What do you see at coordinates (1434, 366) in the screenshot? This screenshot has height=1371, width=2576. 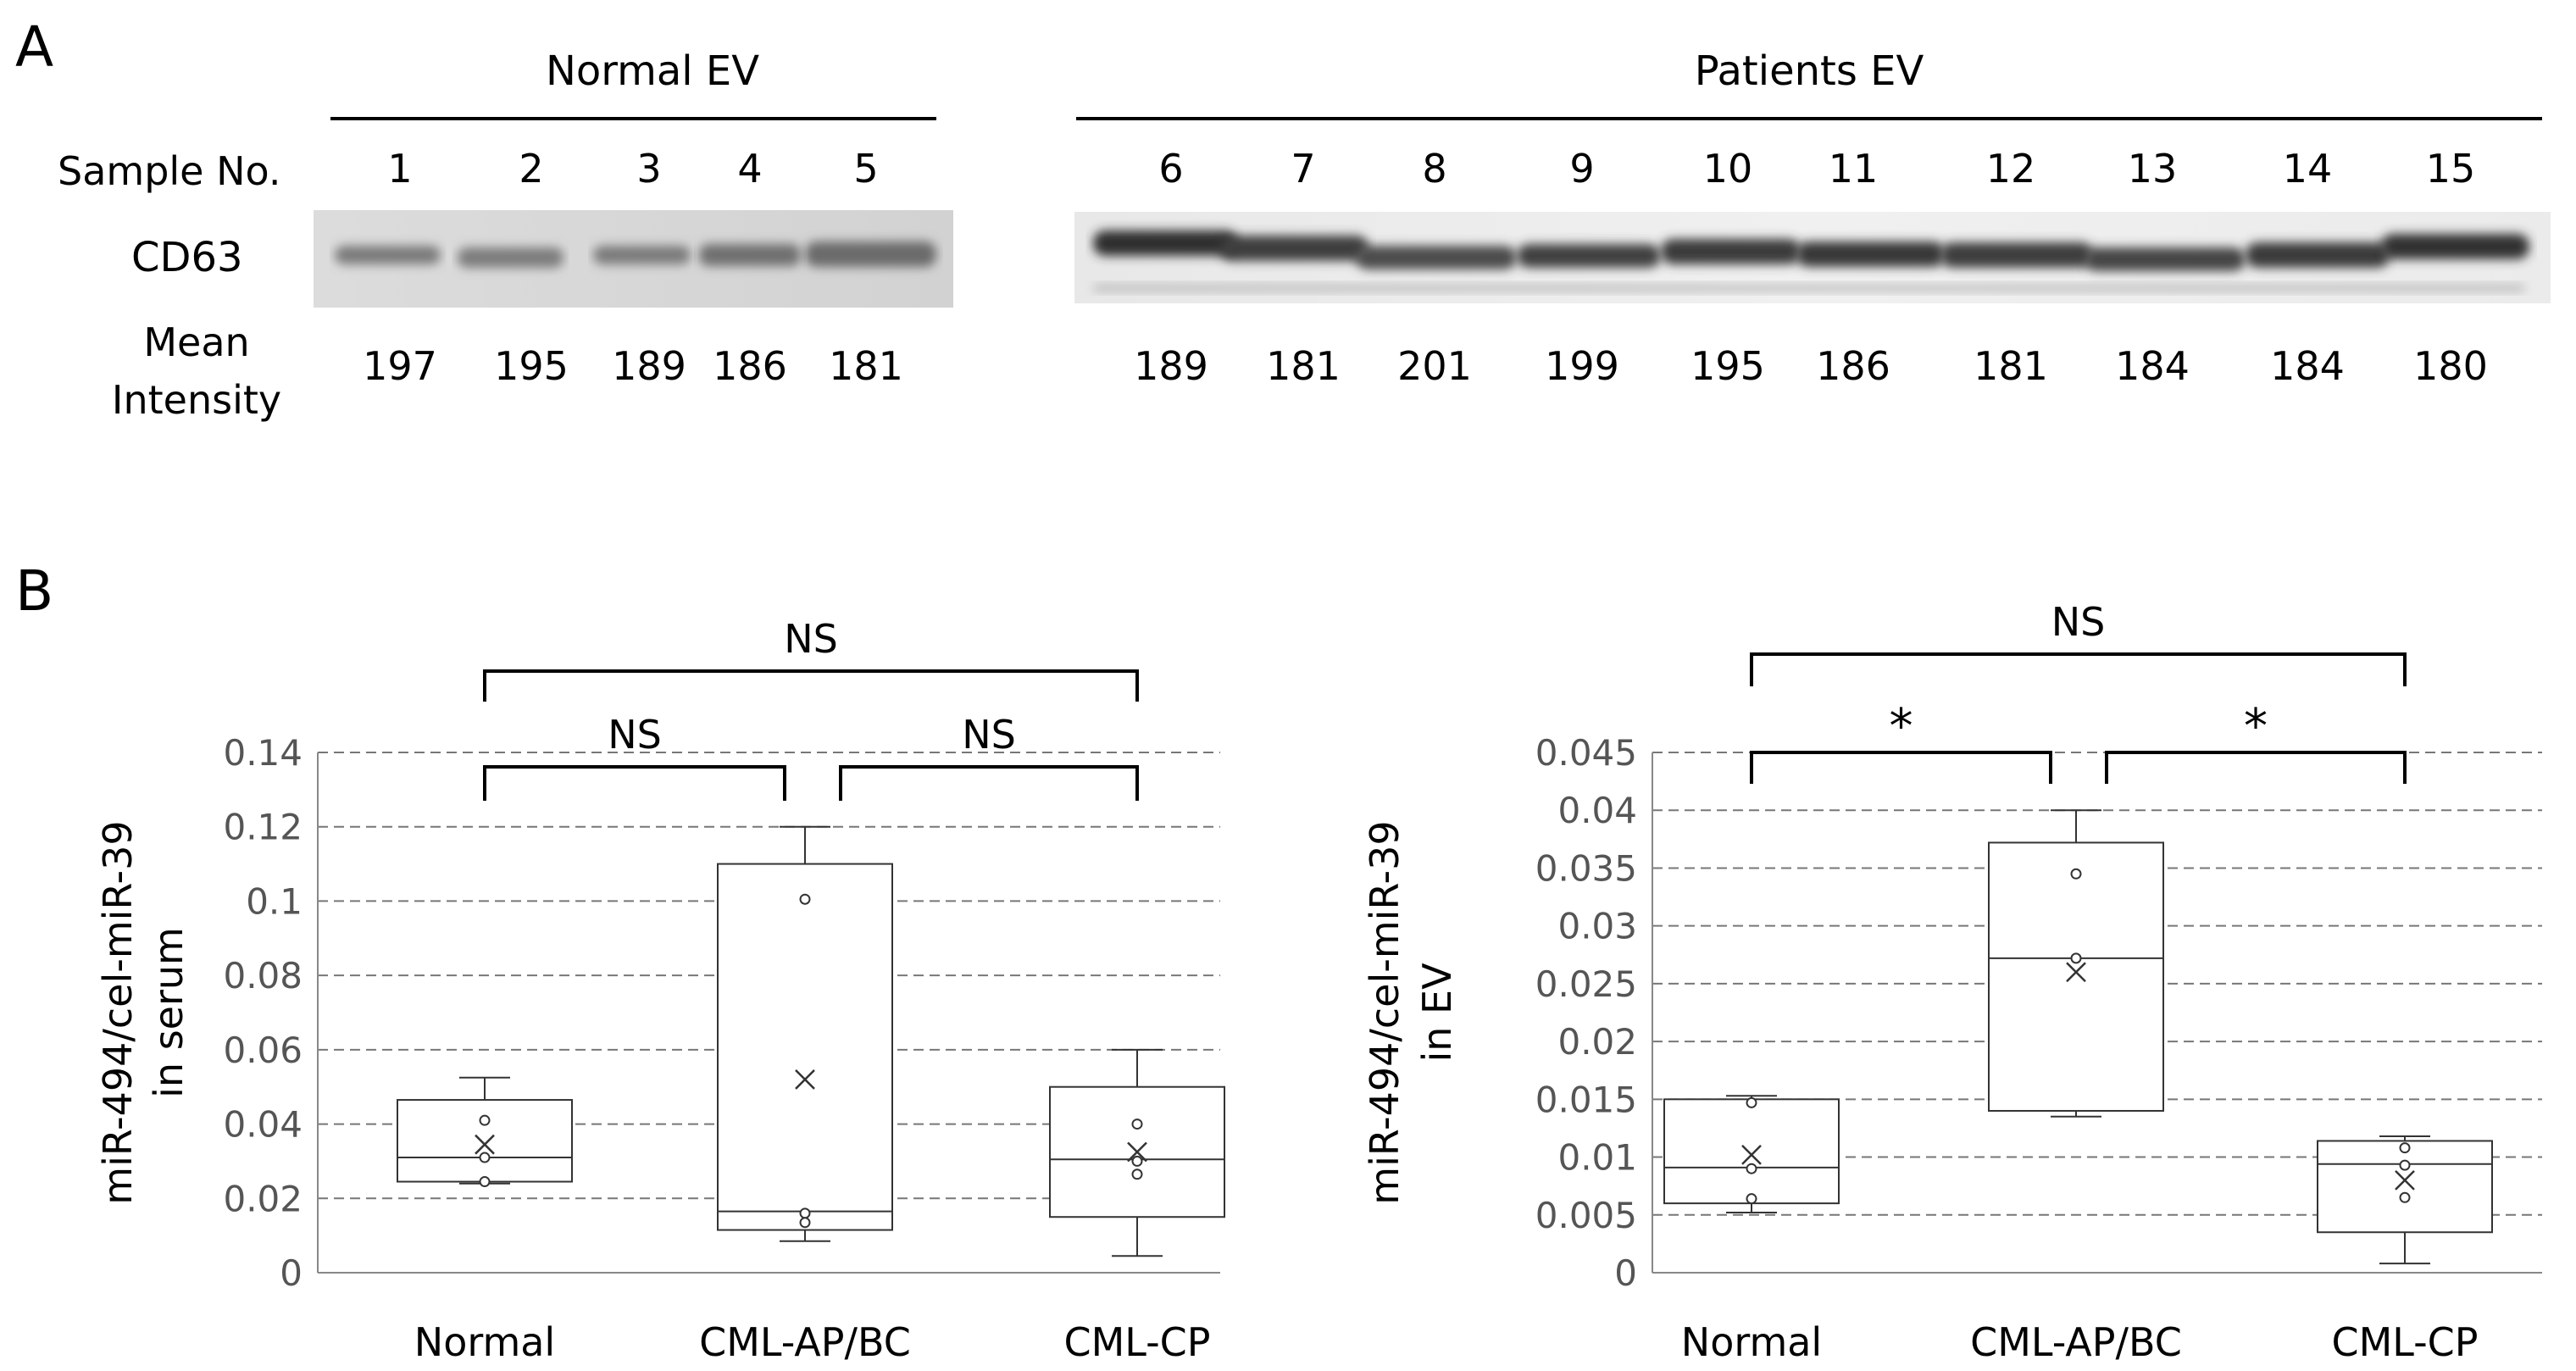 I see `intensity-value-8: 201` at bounding box center [1434, 366].